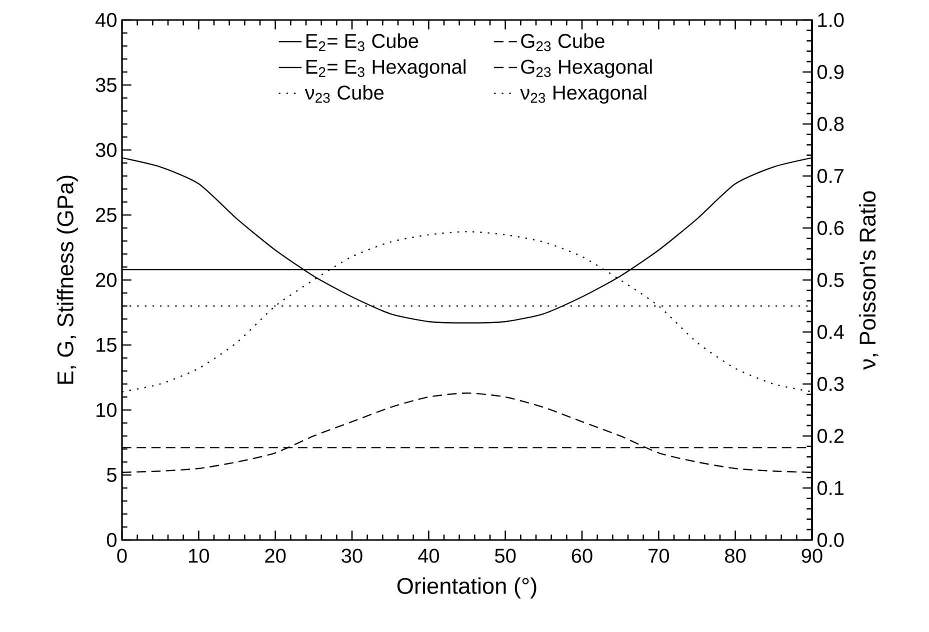 This screenshot has width=929, height=632. I want to click on y2-tick-label: 0.9, so click(830, 72).